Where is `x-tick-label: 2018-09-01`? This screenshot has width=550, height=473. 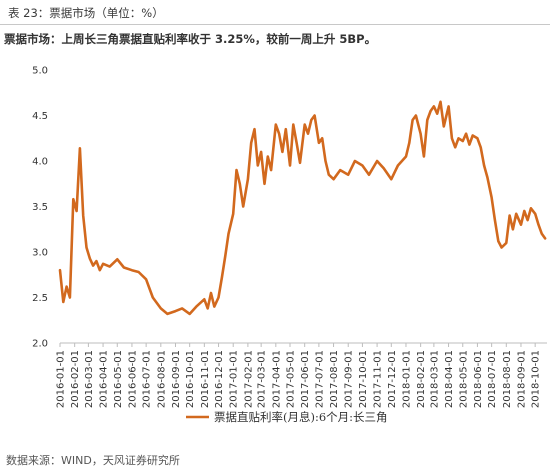
x-tick-label: 2018-09-01 is located at coordinates (521, 379).